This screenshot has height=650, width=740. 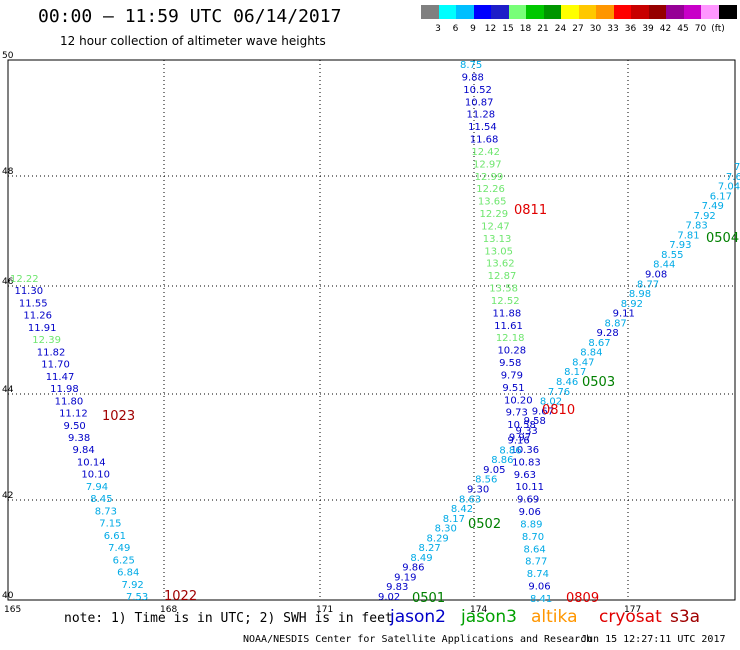 I want to click on track-point-jason2: 6.84, so click(x=128, y=573).